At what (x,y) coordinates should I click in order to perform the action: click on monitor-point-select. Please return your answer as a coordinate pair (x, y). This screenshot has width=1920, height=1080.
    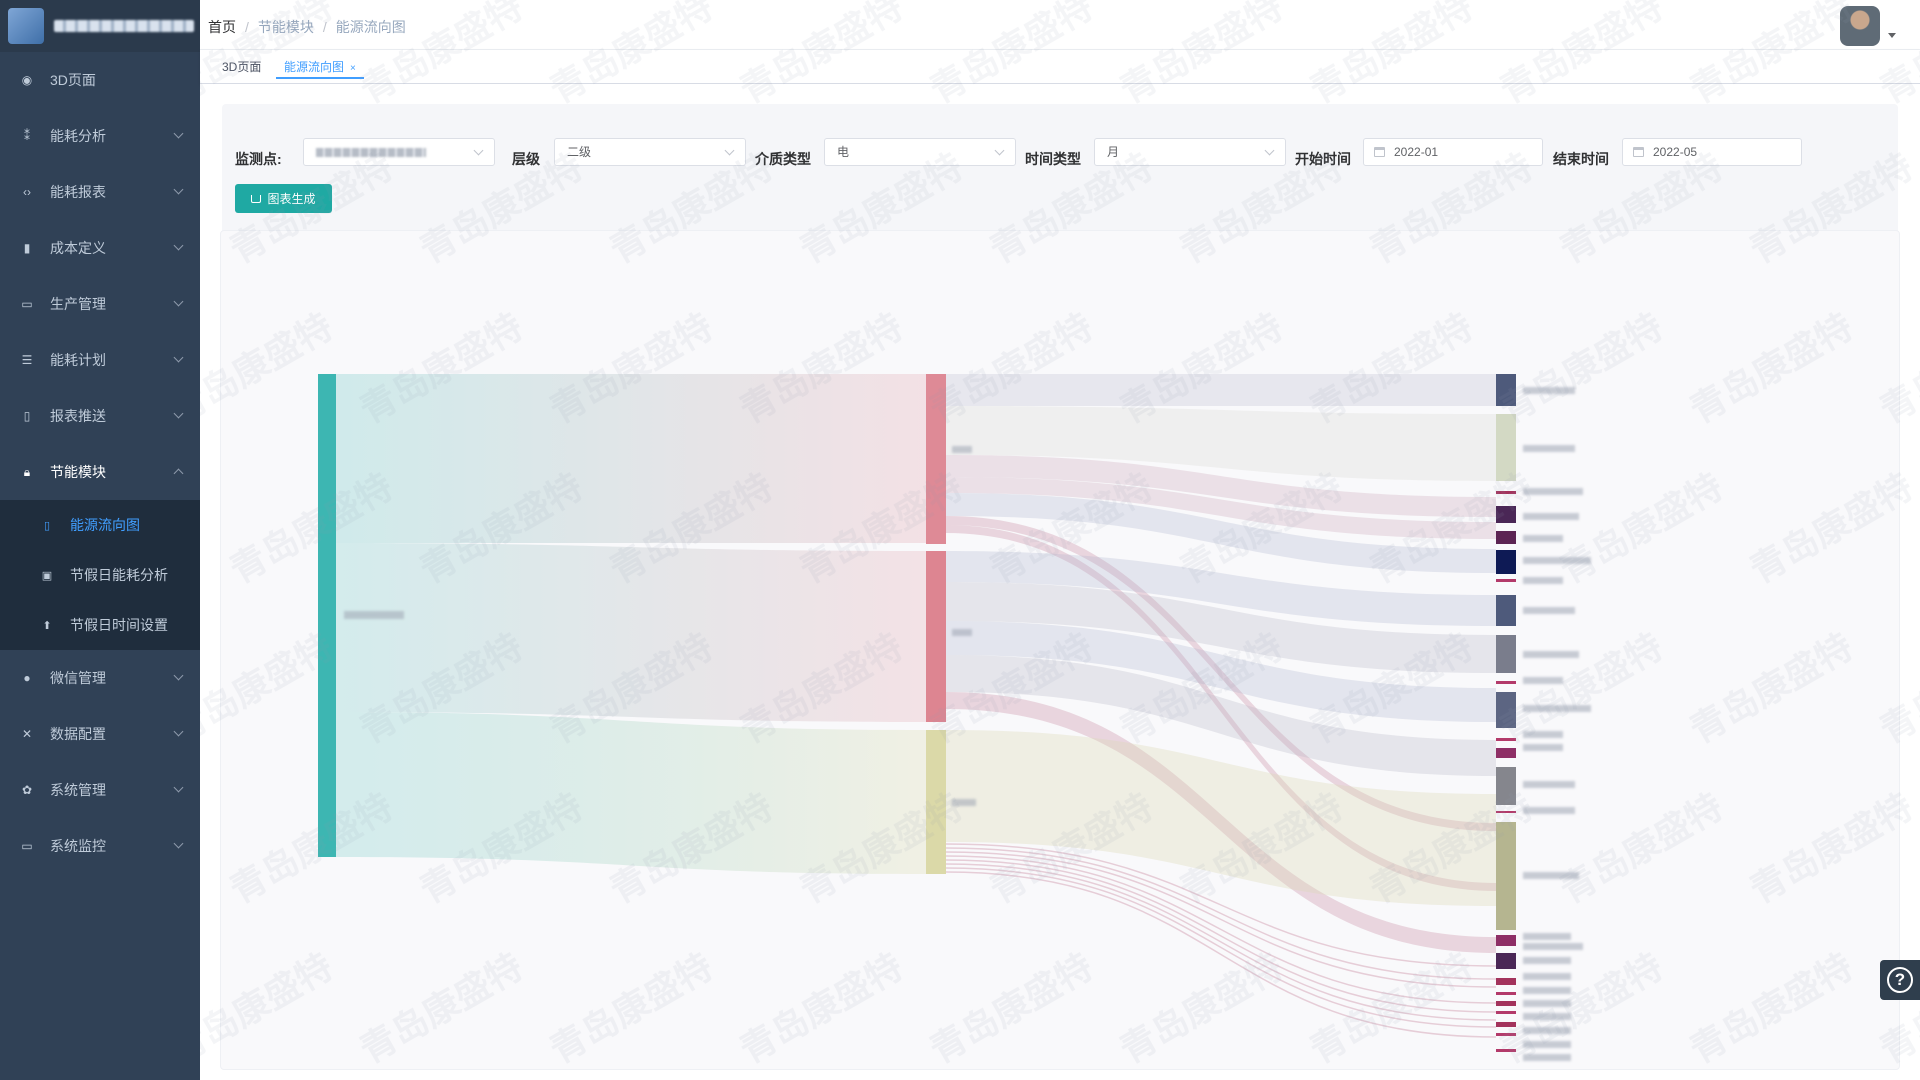
    Looking at the image, I should click on (399, 152).